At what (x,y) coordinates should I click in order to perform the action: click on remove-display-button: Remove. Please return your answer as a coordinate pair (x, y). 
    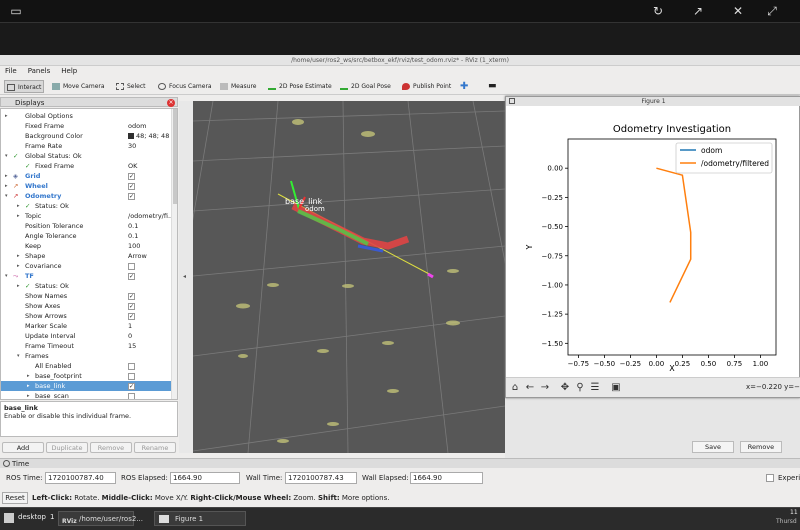
    Looking at the image, I should click on (111, 447).